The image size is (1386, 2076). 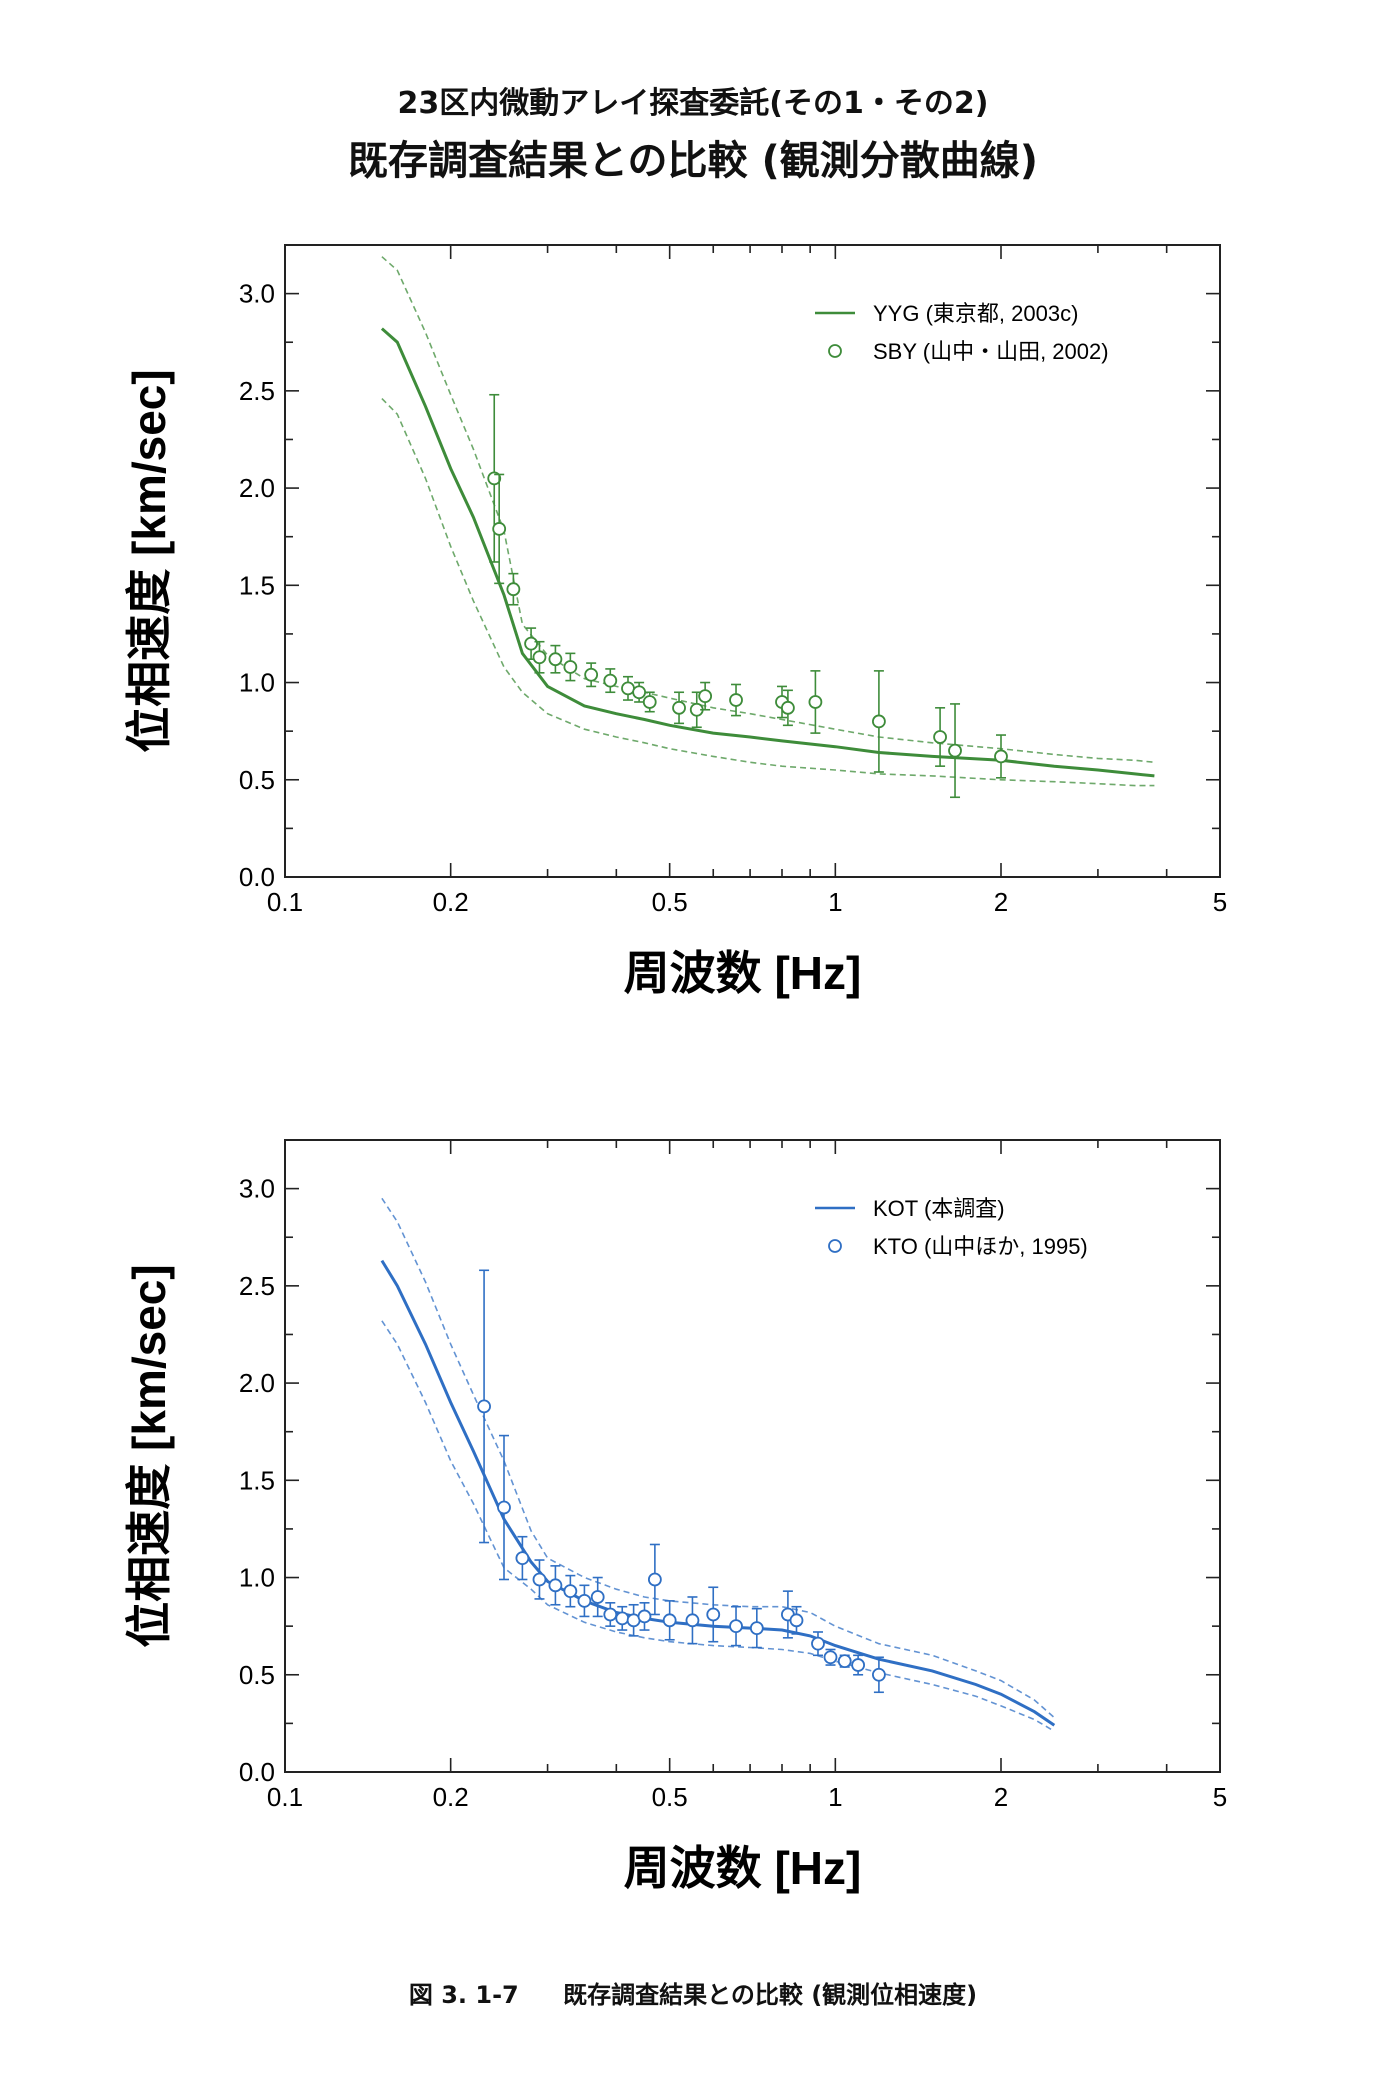 I want to click on figure-caption-text: 既存調査結果との比較 (観測位相速度), so click(x=770, y=1995).